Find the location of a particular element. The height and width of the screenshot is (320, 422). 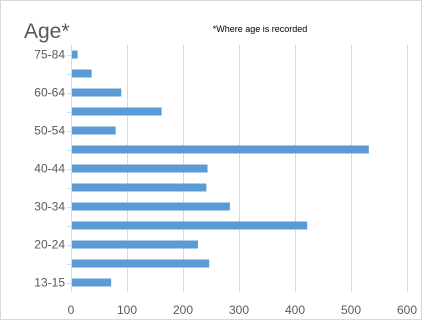

x-tick-label: 400 is located at coordinates (295, 310).